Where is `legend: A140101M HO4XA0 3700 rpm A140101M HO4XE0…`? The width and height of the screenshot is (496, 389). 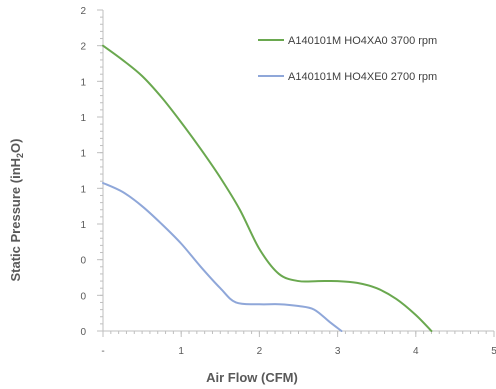 legend: A140101M HO4XA0 3700 rpm A140101M HO4XE0… is located at coordinates (347, 59).